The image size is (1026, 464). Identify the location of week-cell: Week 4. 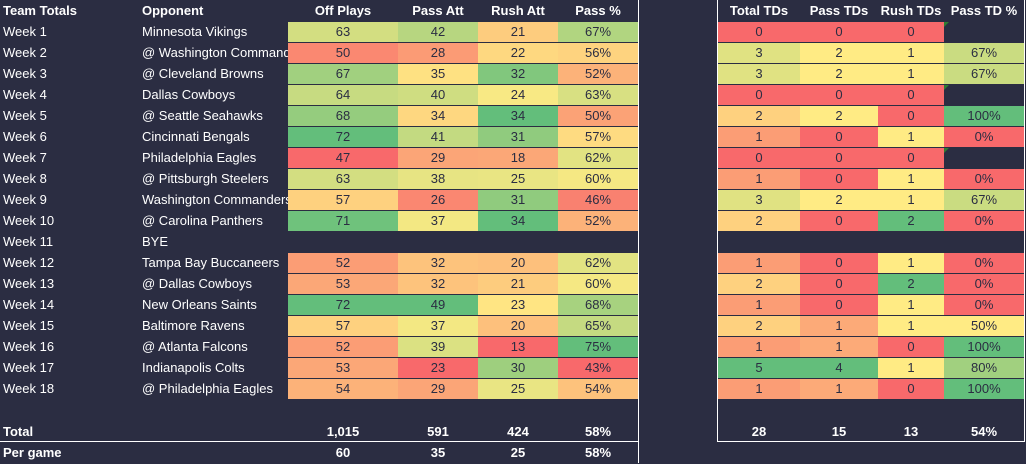
(25, 94).